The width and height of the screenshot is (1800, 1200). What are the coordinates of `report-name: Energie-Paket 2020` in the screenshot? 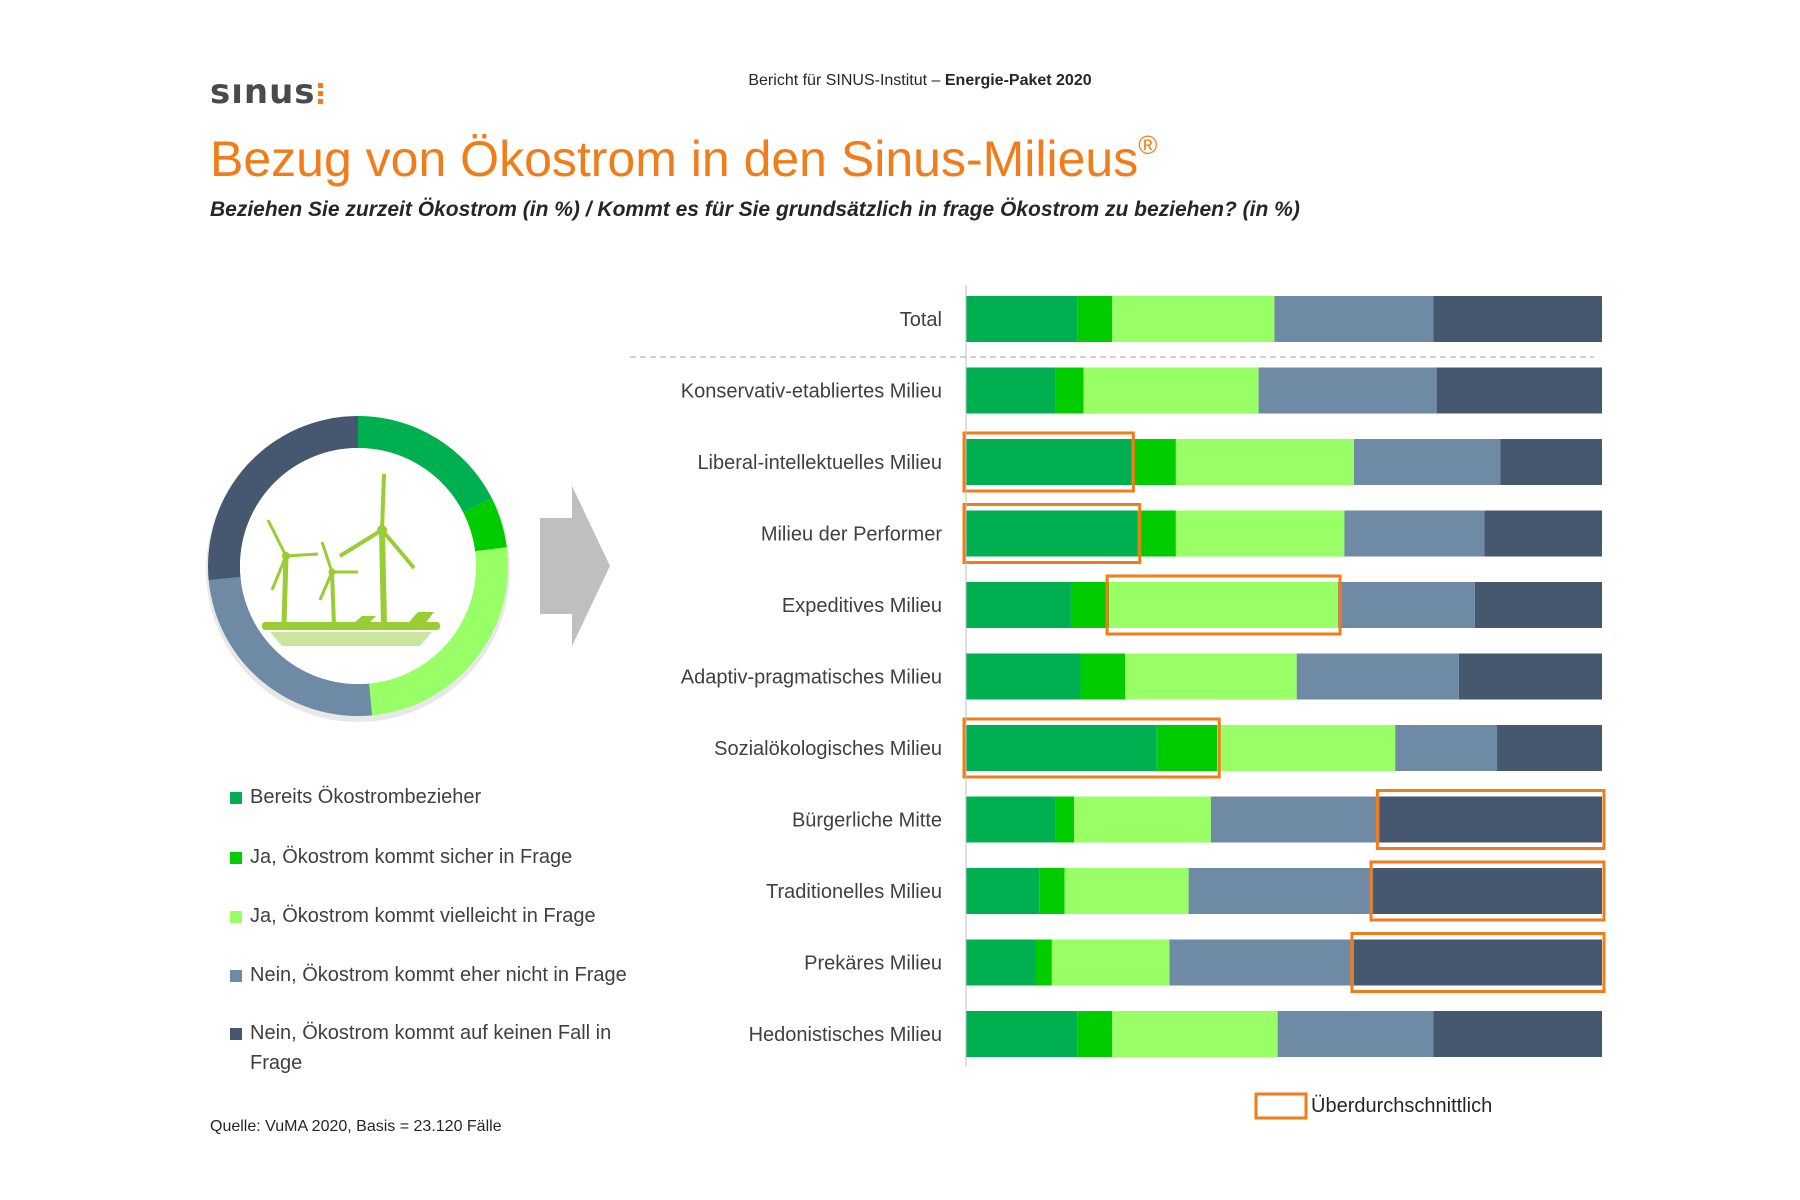 It's located at (1018, 80).